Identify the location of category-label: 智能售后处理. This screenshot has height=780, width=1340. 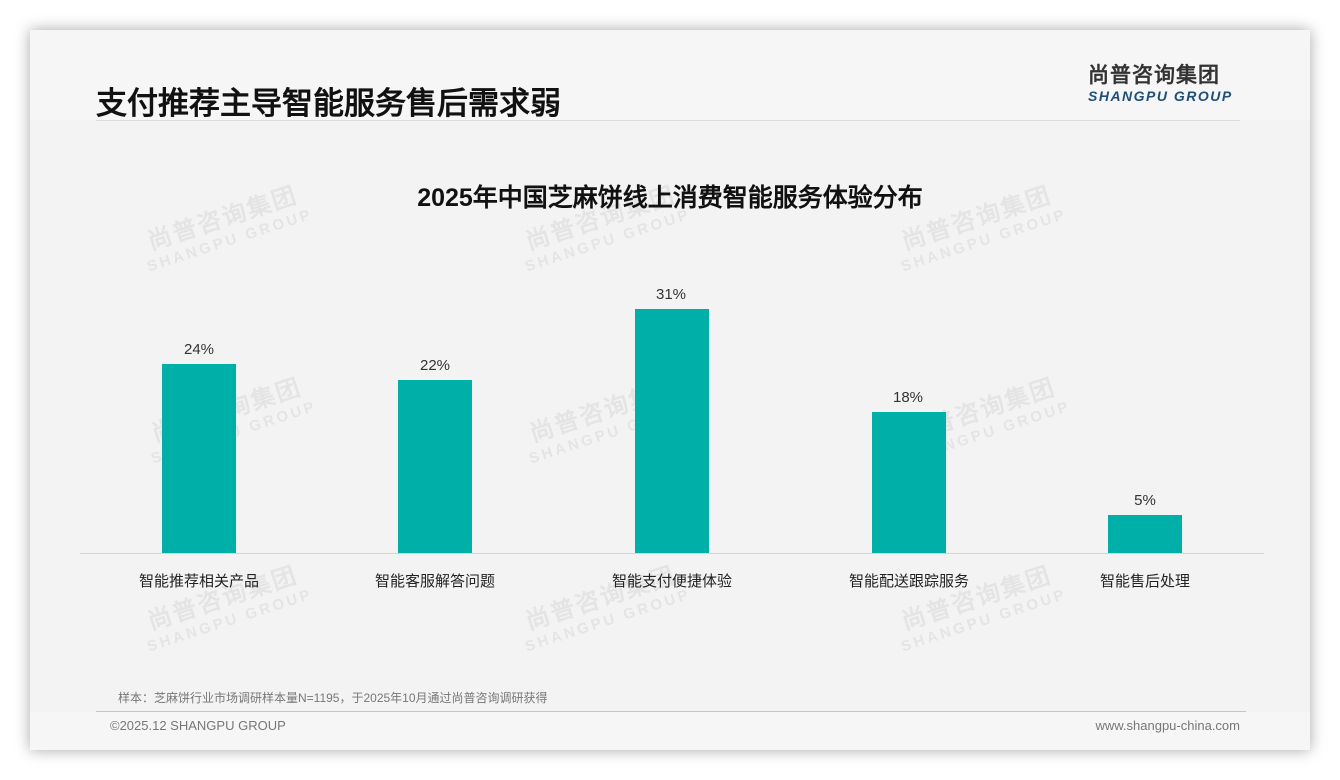
(1144, 581).